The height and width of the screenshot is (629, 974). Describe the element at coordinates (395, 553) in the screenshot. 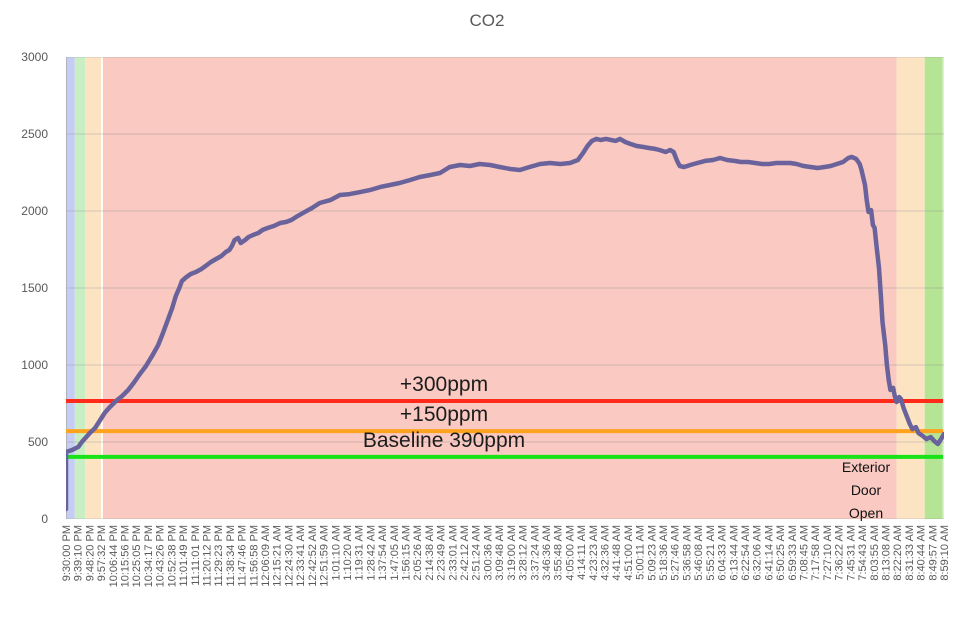

I see `x-tick-28: 1:47:05 AM` at that location.